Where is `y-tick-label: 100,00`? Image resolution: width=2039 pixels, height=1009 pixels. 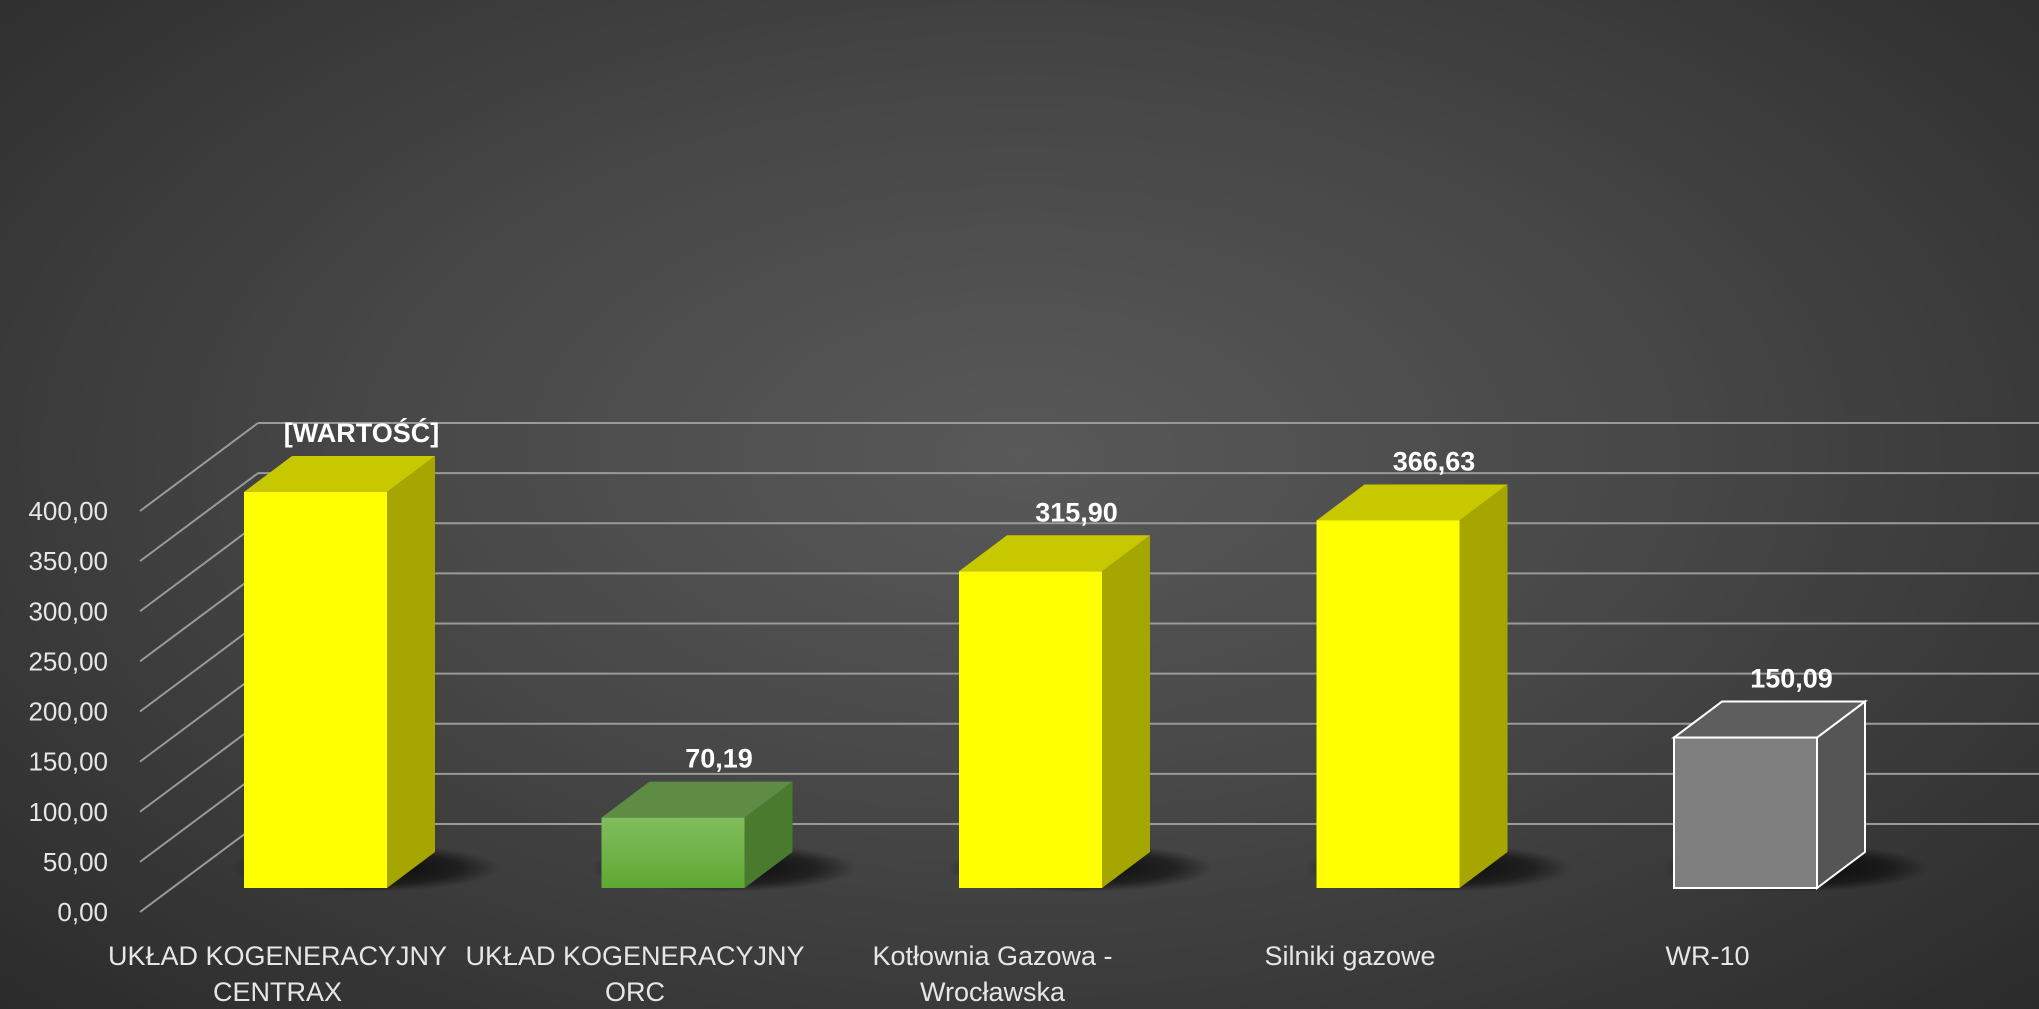
y-tick-label: 100,00 is located at coordinates (68, 812).